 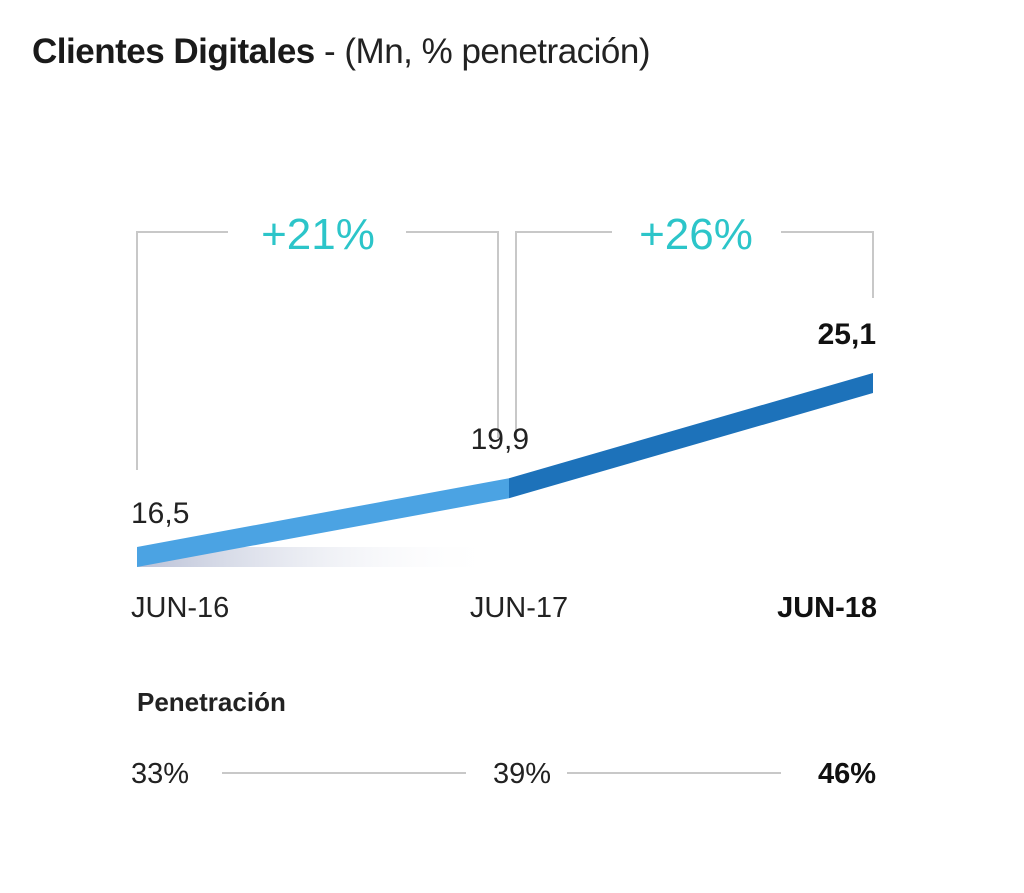 What do you see at coordinates (847, 774) in the screenshot?
I see `penetration-value-jun18: 46%` at bounding box center [847, 774].